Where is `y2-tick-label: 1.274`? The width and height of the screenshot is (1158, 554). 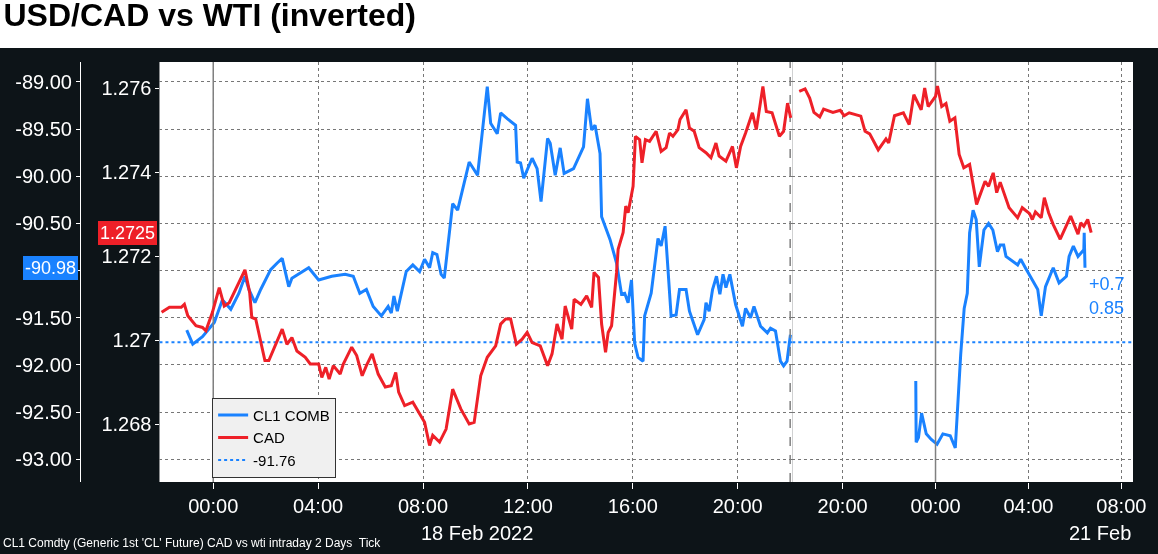
y2-tick-label: 1.274 is located at coordinates (126, 172).